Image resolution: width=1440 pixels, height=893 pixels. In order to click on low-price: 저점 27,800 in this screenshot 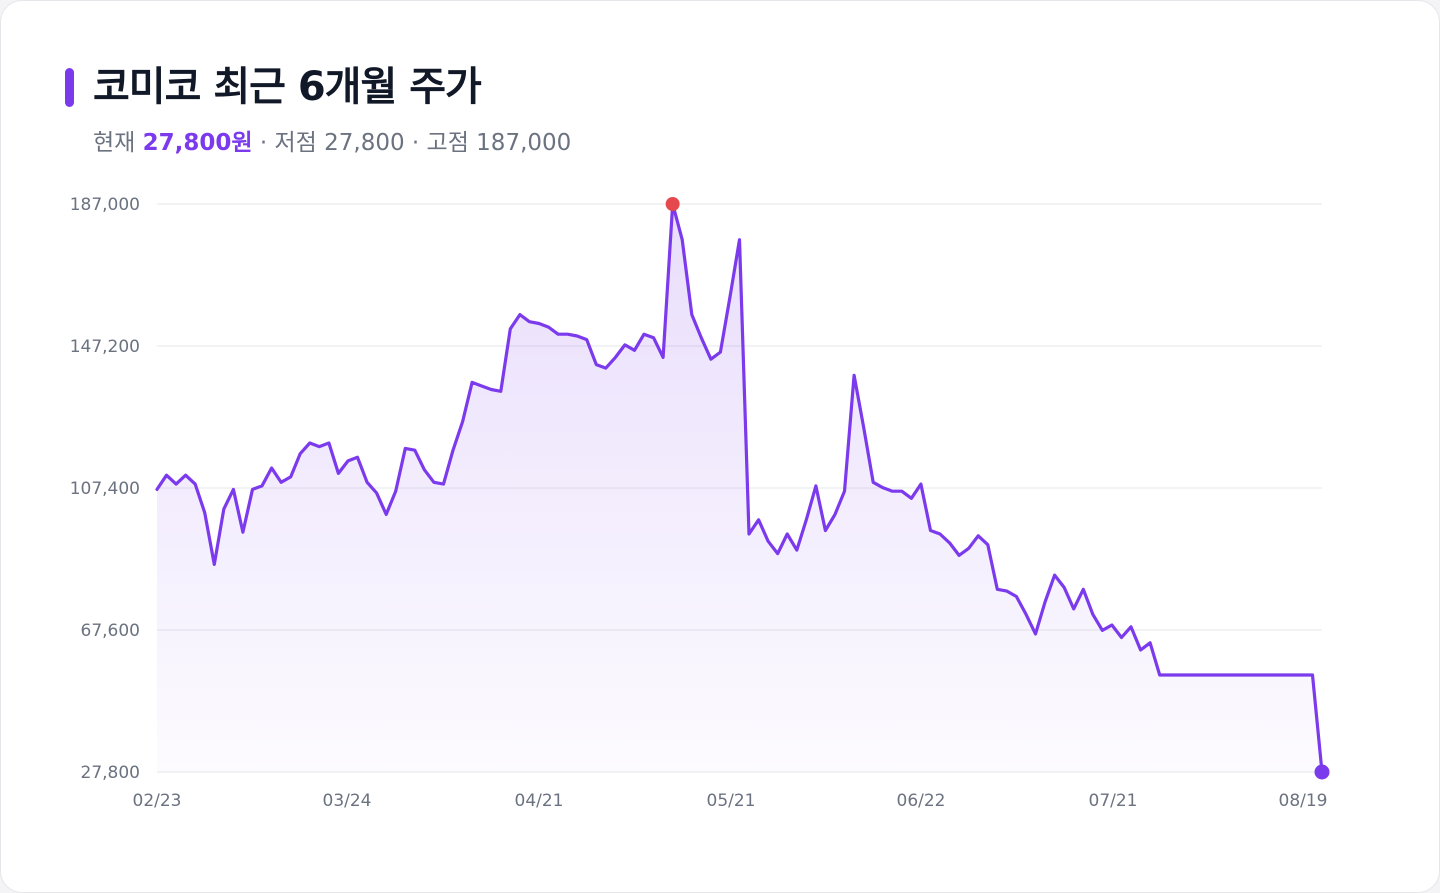, I will do `click(339, 143)`.